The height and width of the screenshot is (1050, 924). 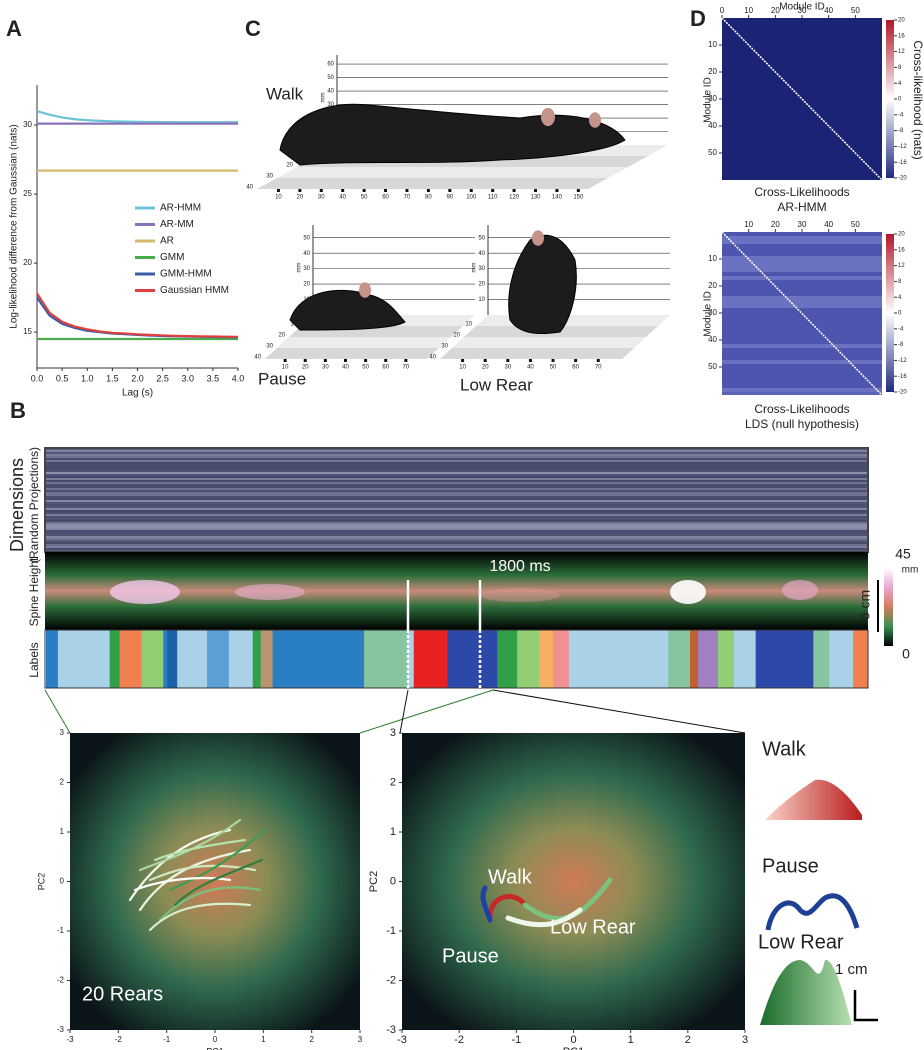 I want to click on colorbar-tick-label: 16, so click(x=901, y=250).